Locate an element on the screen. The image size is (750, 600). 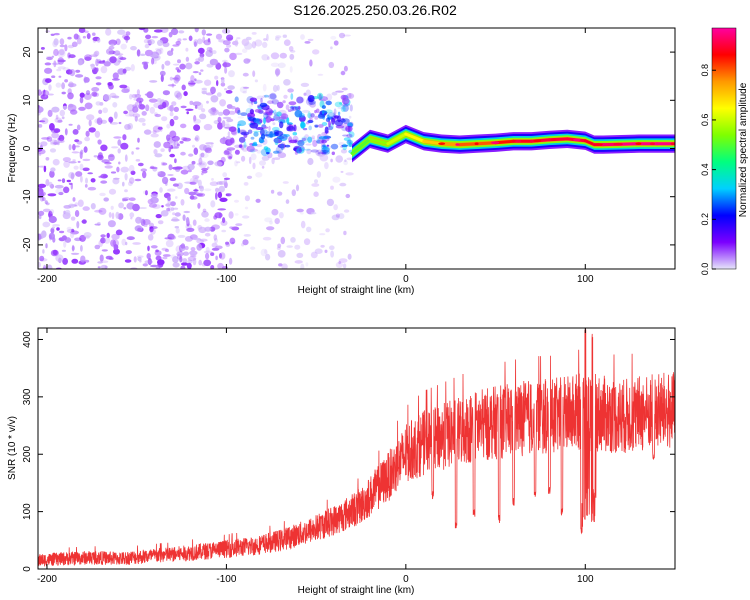
colorbar-tick-label: 0.4 is located at coordinates (705, 169).